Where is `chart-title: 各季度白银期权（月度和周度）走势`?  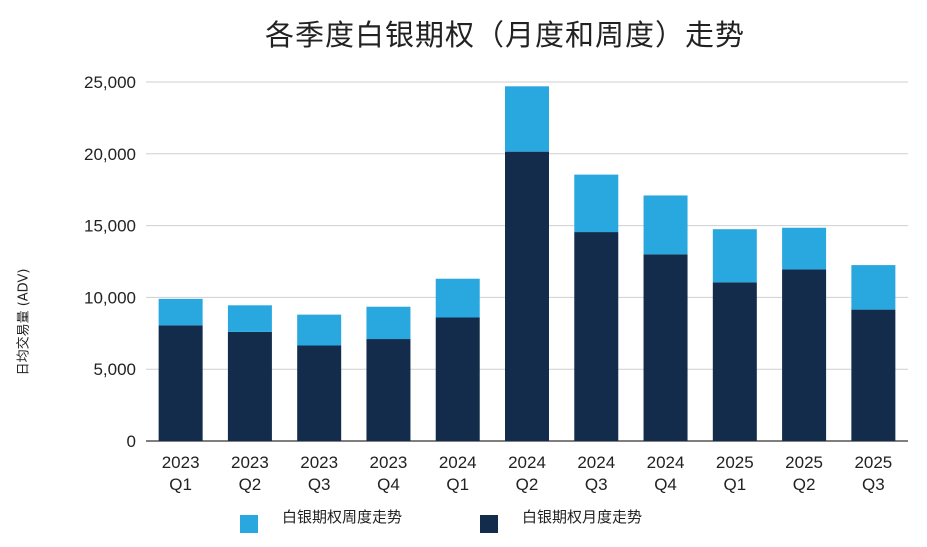
chart-title: 各季度白银期权（月度和周度）走势 is located at coordinates (504, 35).